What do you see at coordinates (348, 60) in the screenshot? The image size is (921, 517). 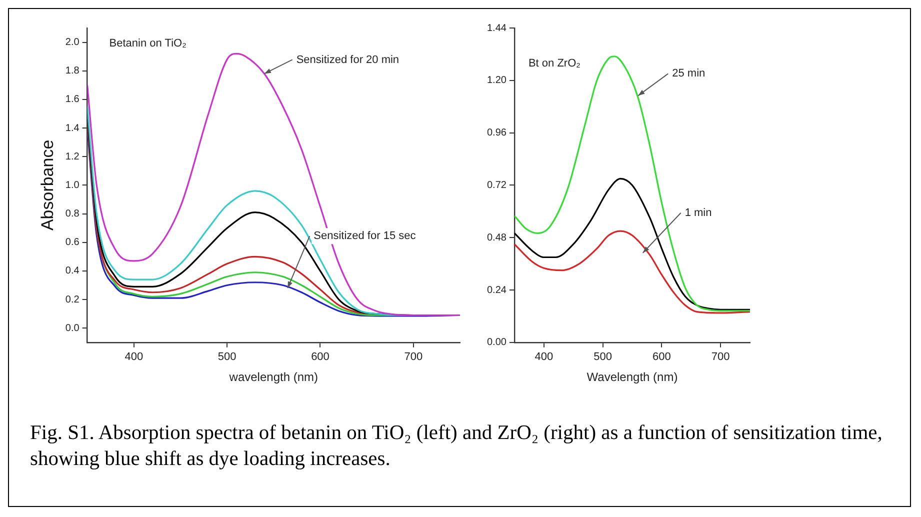 I see `annotation: Sensitized for 20 min` at bounding box center [348, 60].